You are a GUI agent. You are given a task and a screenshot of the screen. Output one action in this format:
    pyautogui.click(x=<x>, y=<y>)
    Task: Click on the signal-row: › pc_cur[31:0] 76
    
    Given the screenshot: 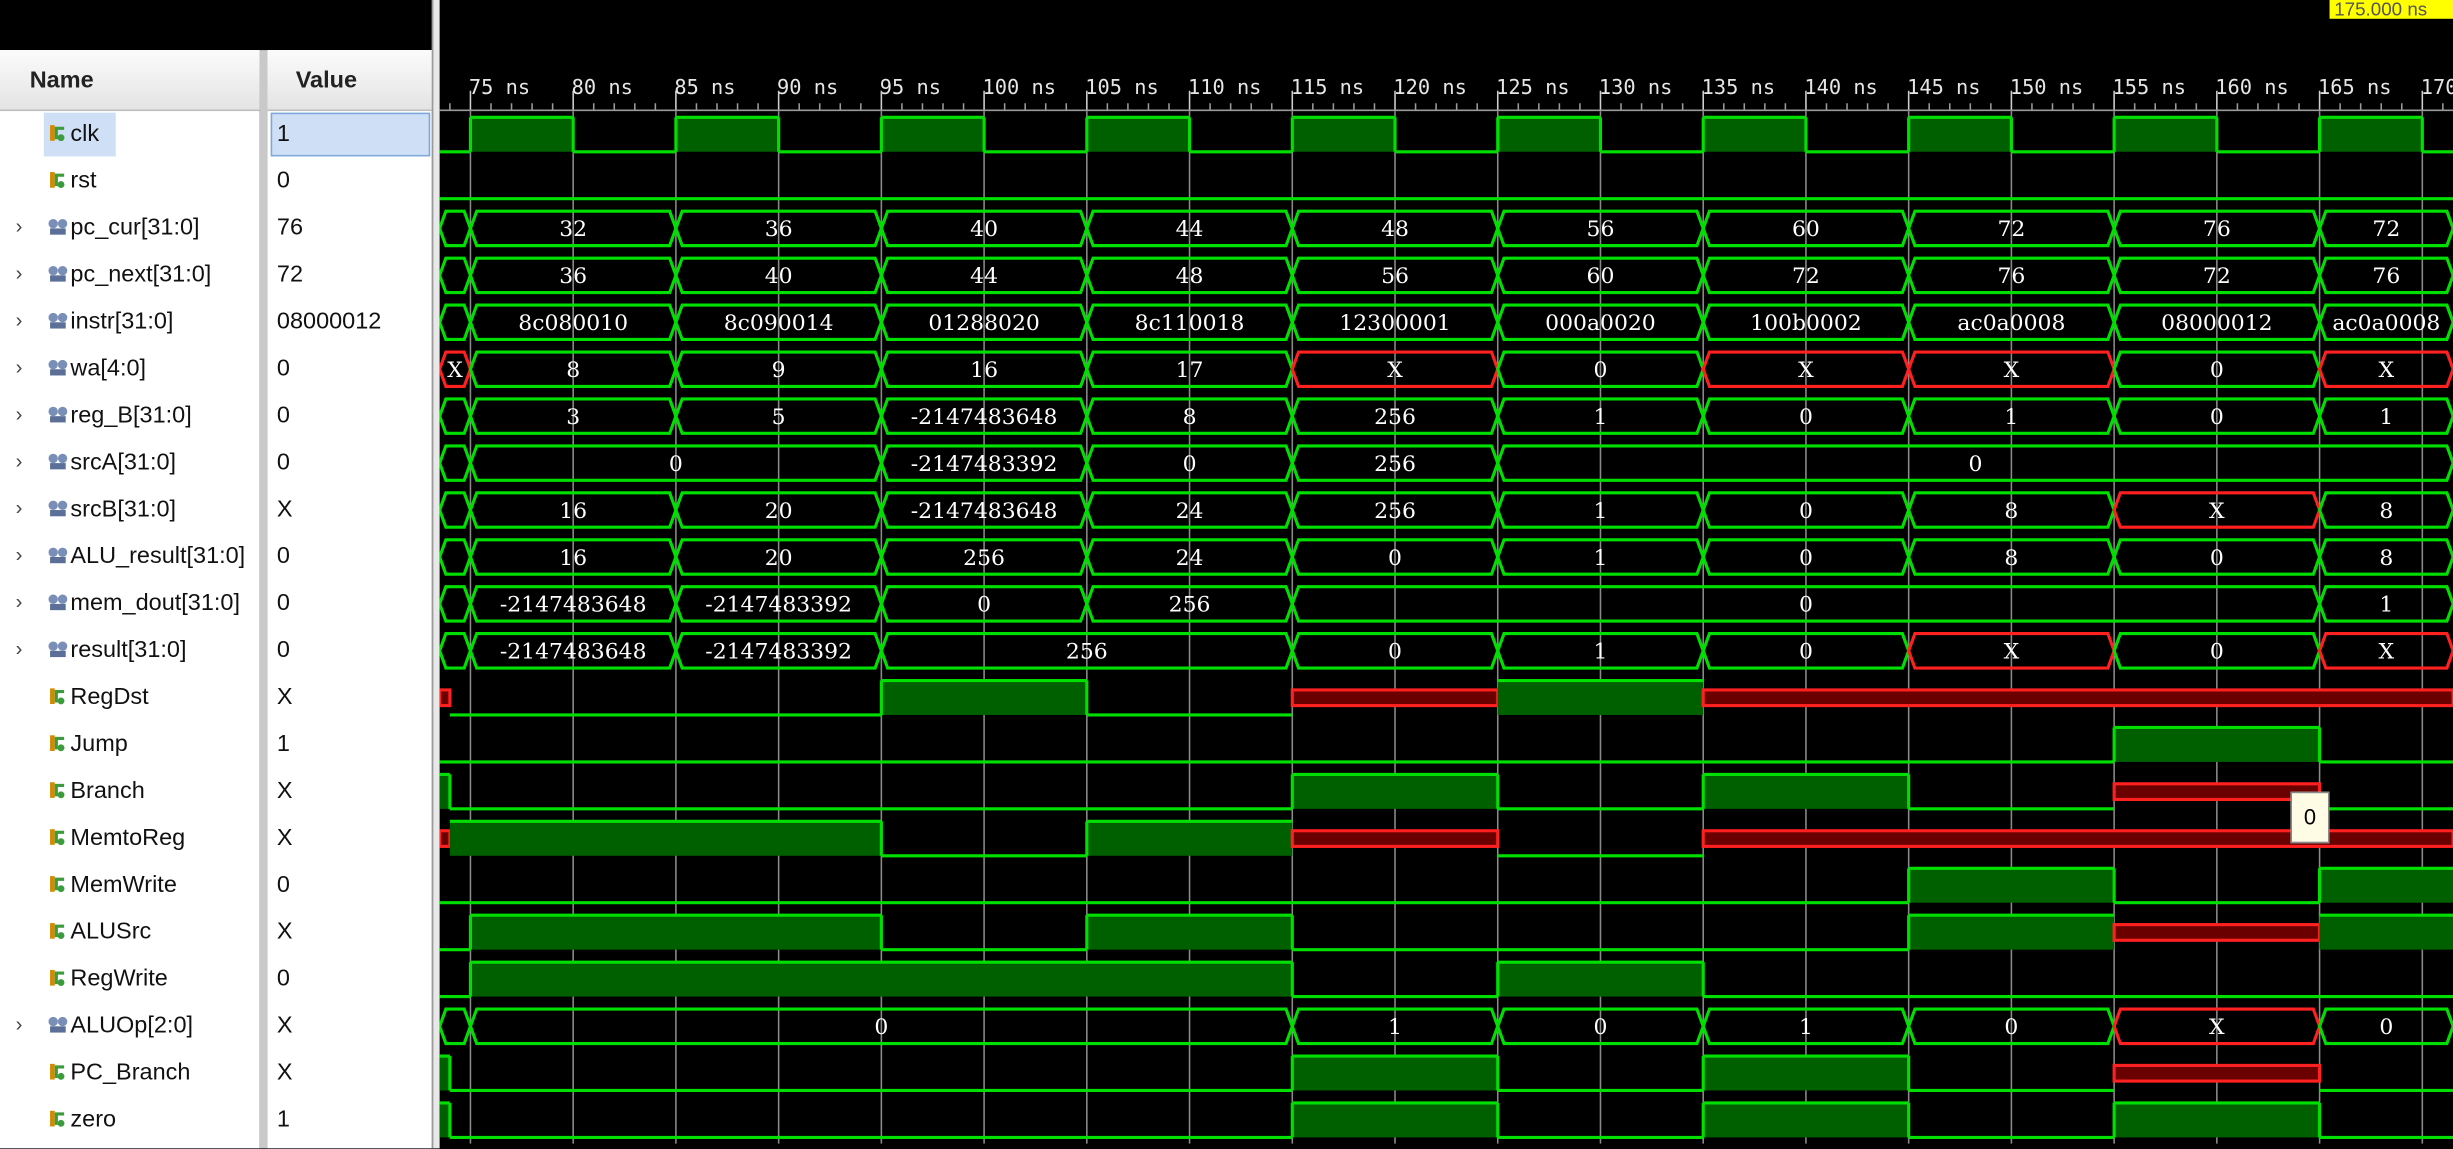 What is the action you would take?
    pyautogui.click(x=216, y=228)
    